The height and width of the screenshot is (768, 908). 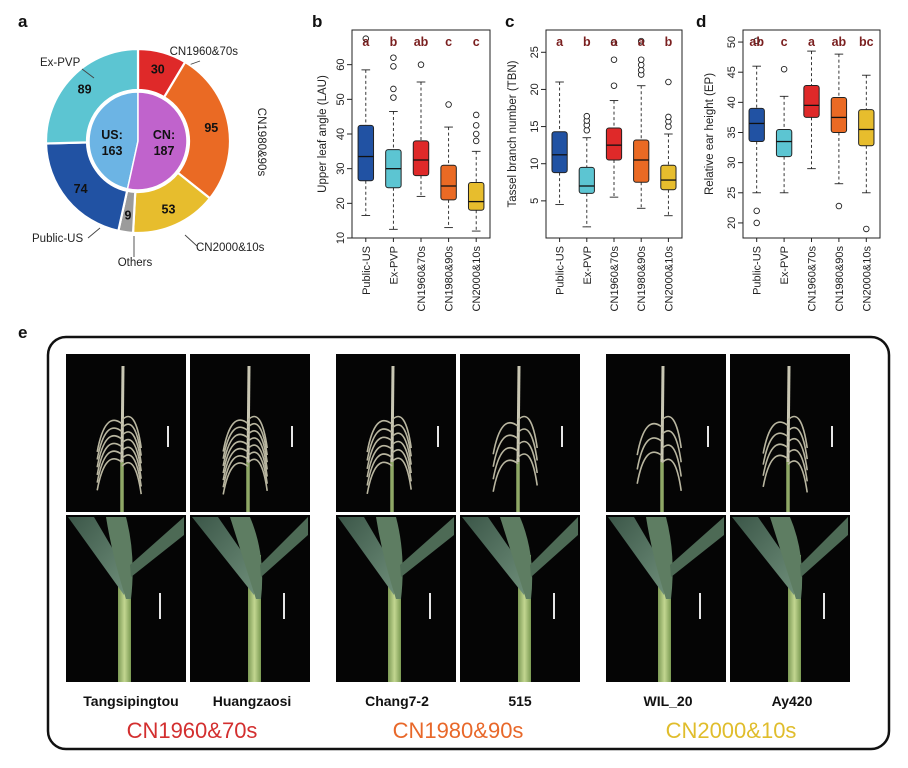 What do you see at coordinates (710, 134) in the screenshot?
I see `y-axis-label: Relative ear height (EP)` at bounding box center [710, 134].